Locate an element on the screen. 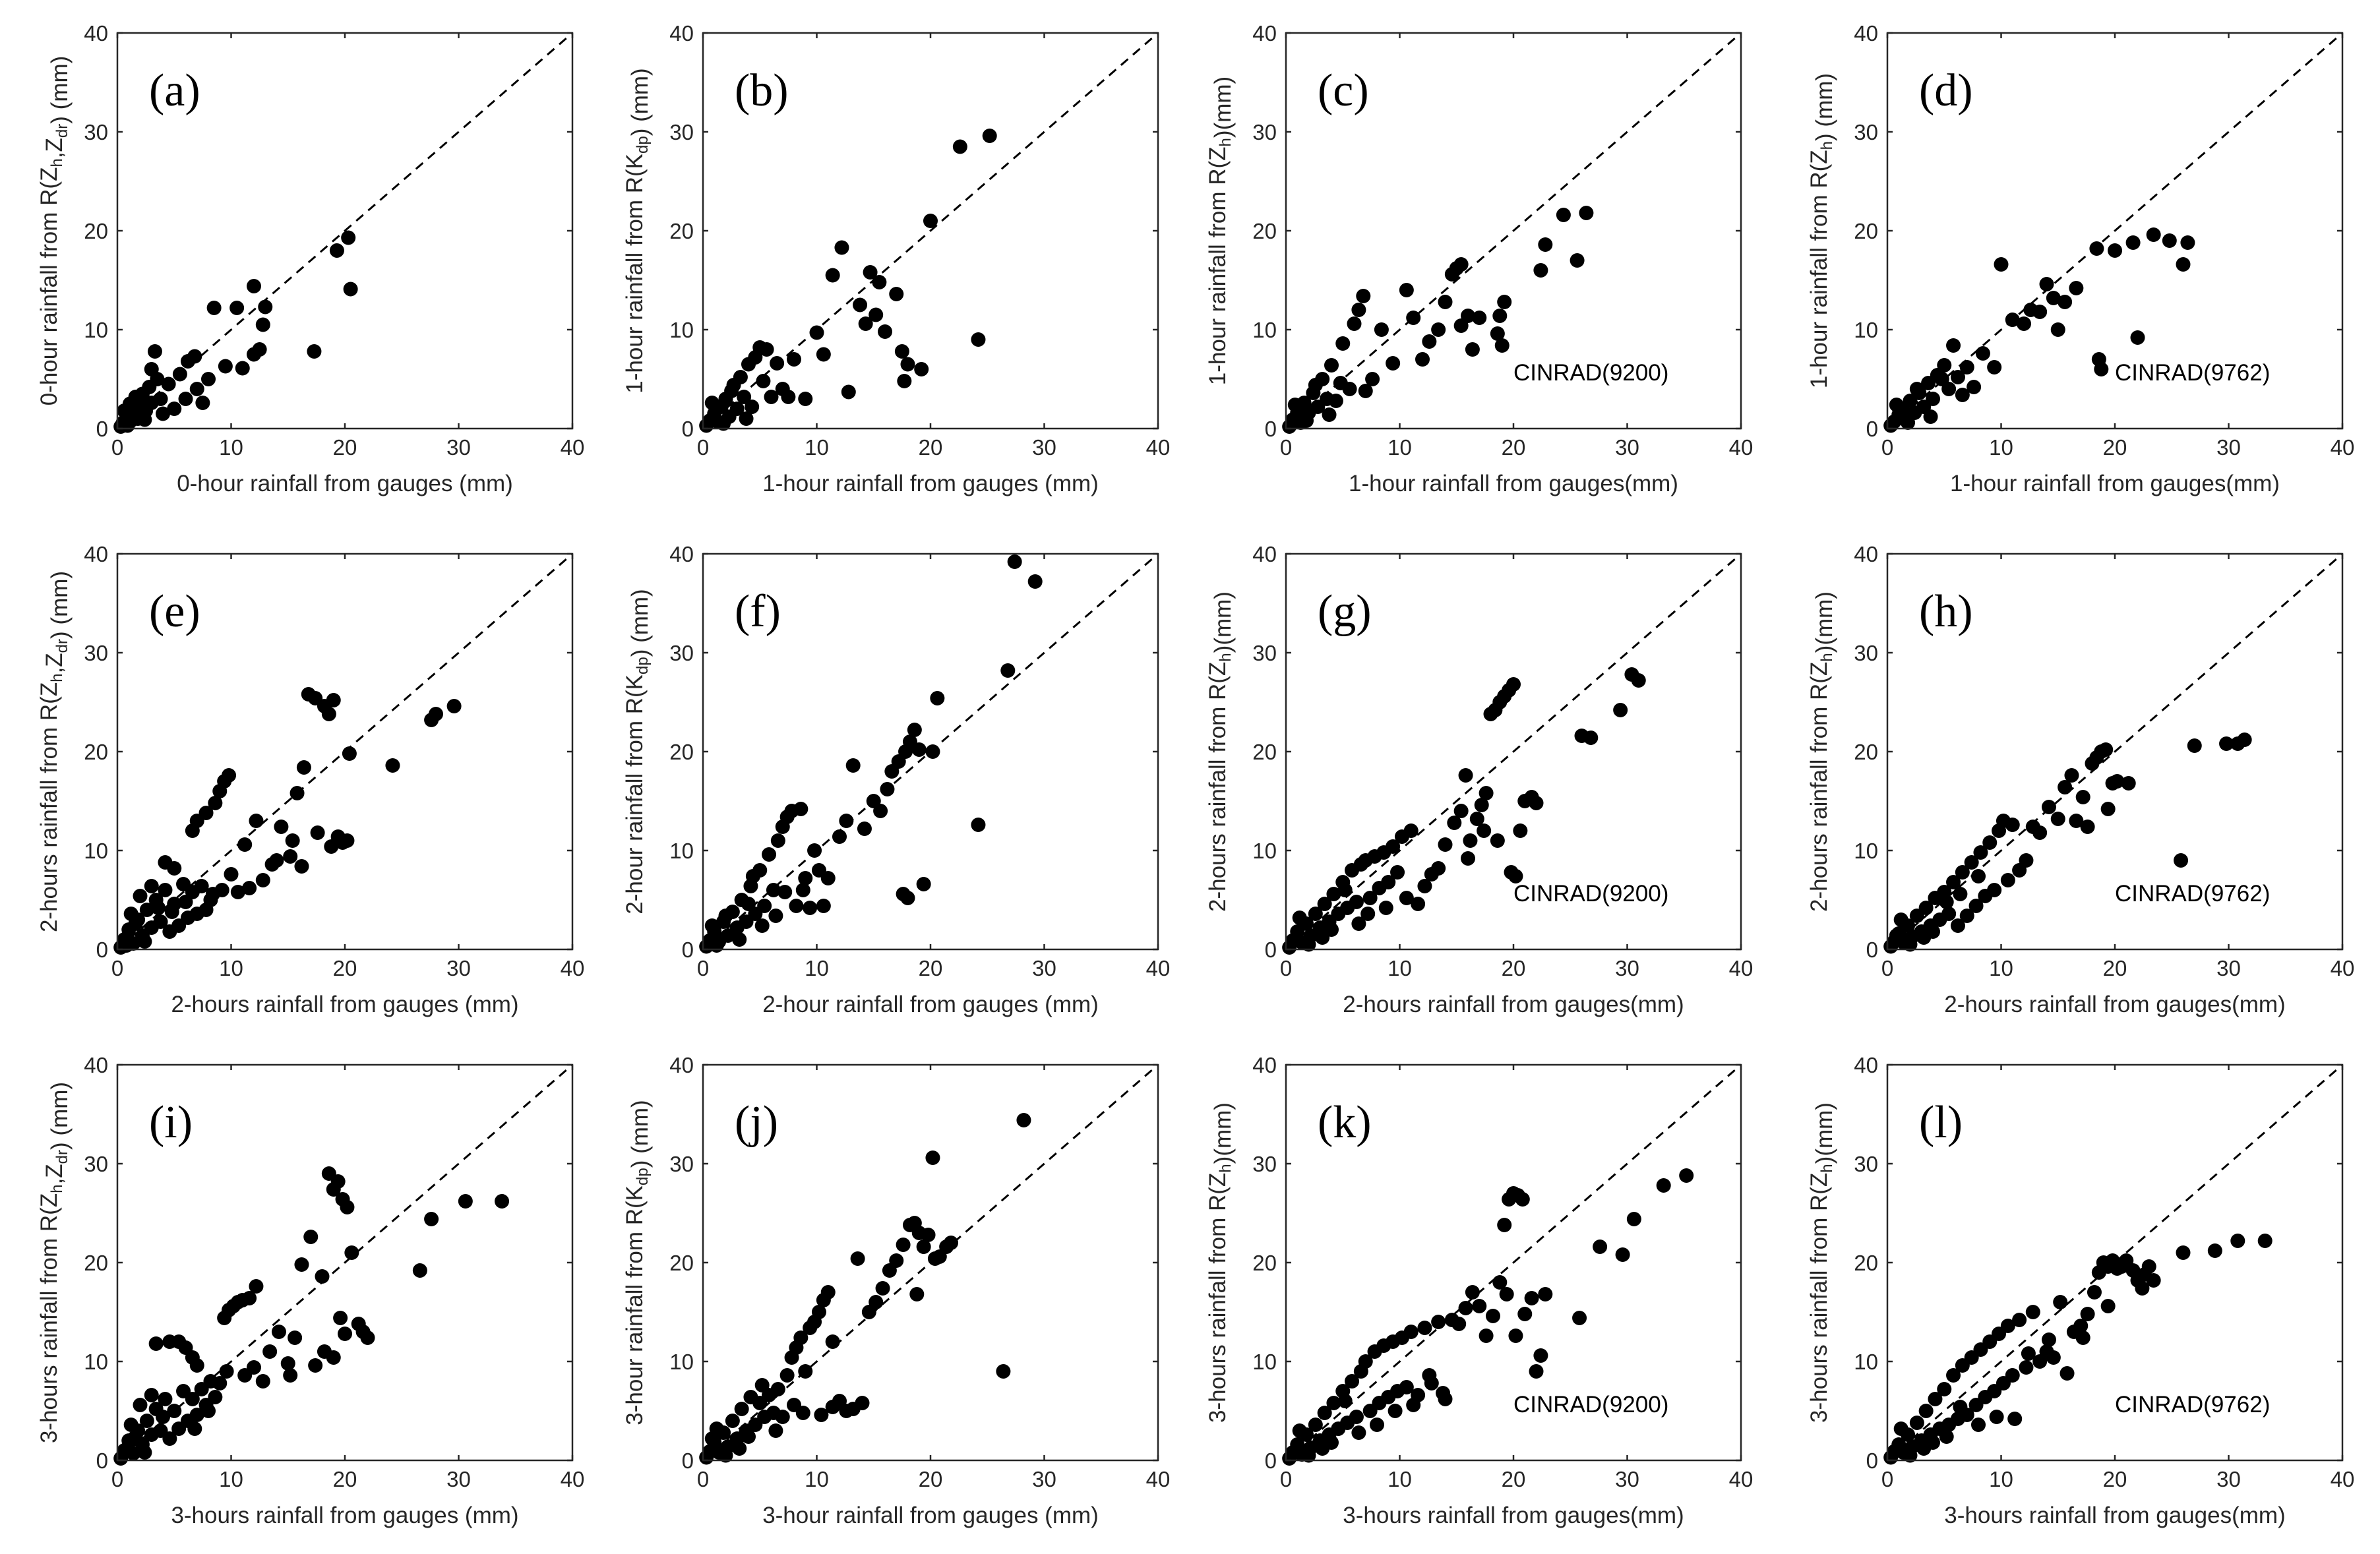 The image size is (2380, 1554). y-axis-label-subscript: dr is located at coordinates (62, 131).